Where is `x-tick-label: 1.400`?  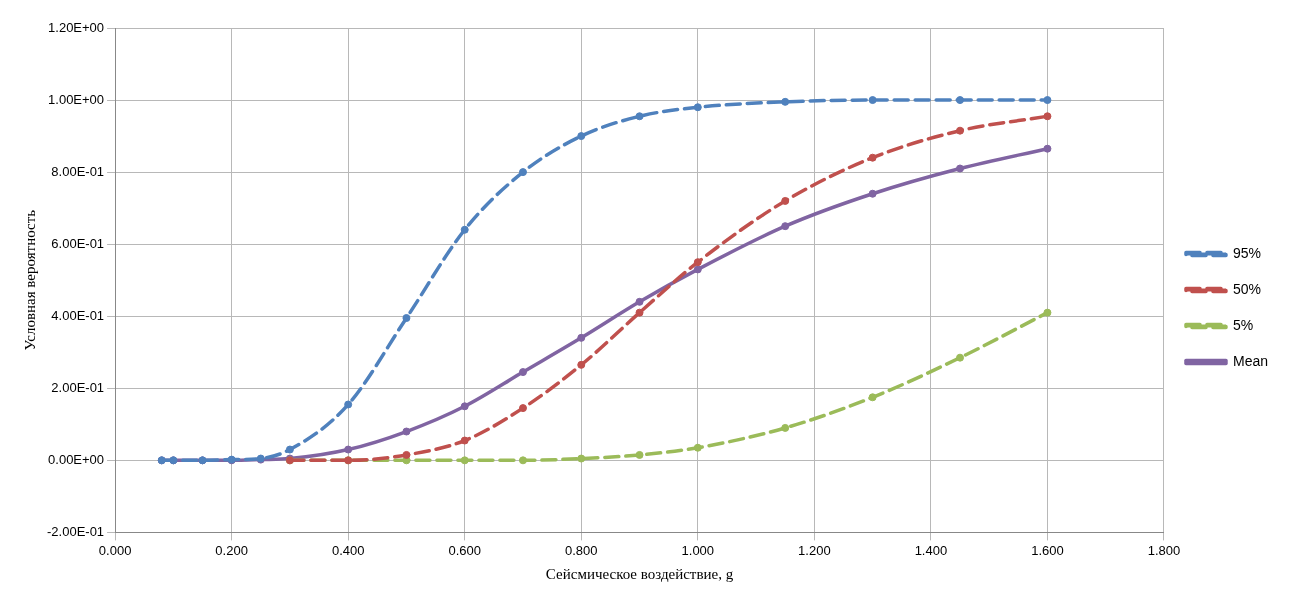 x-tick-label: 1.400 is located at coordinates (931, 550).